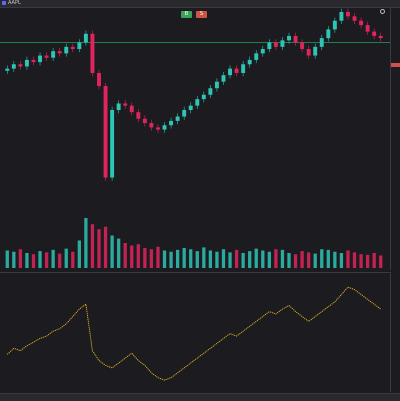 The width and height of the screenshot is (400, 401). Describe the element at coordinates (186, 14) in the screenshot. I see `buy-button: B` at that location.